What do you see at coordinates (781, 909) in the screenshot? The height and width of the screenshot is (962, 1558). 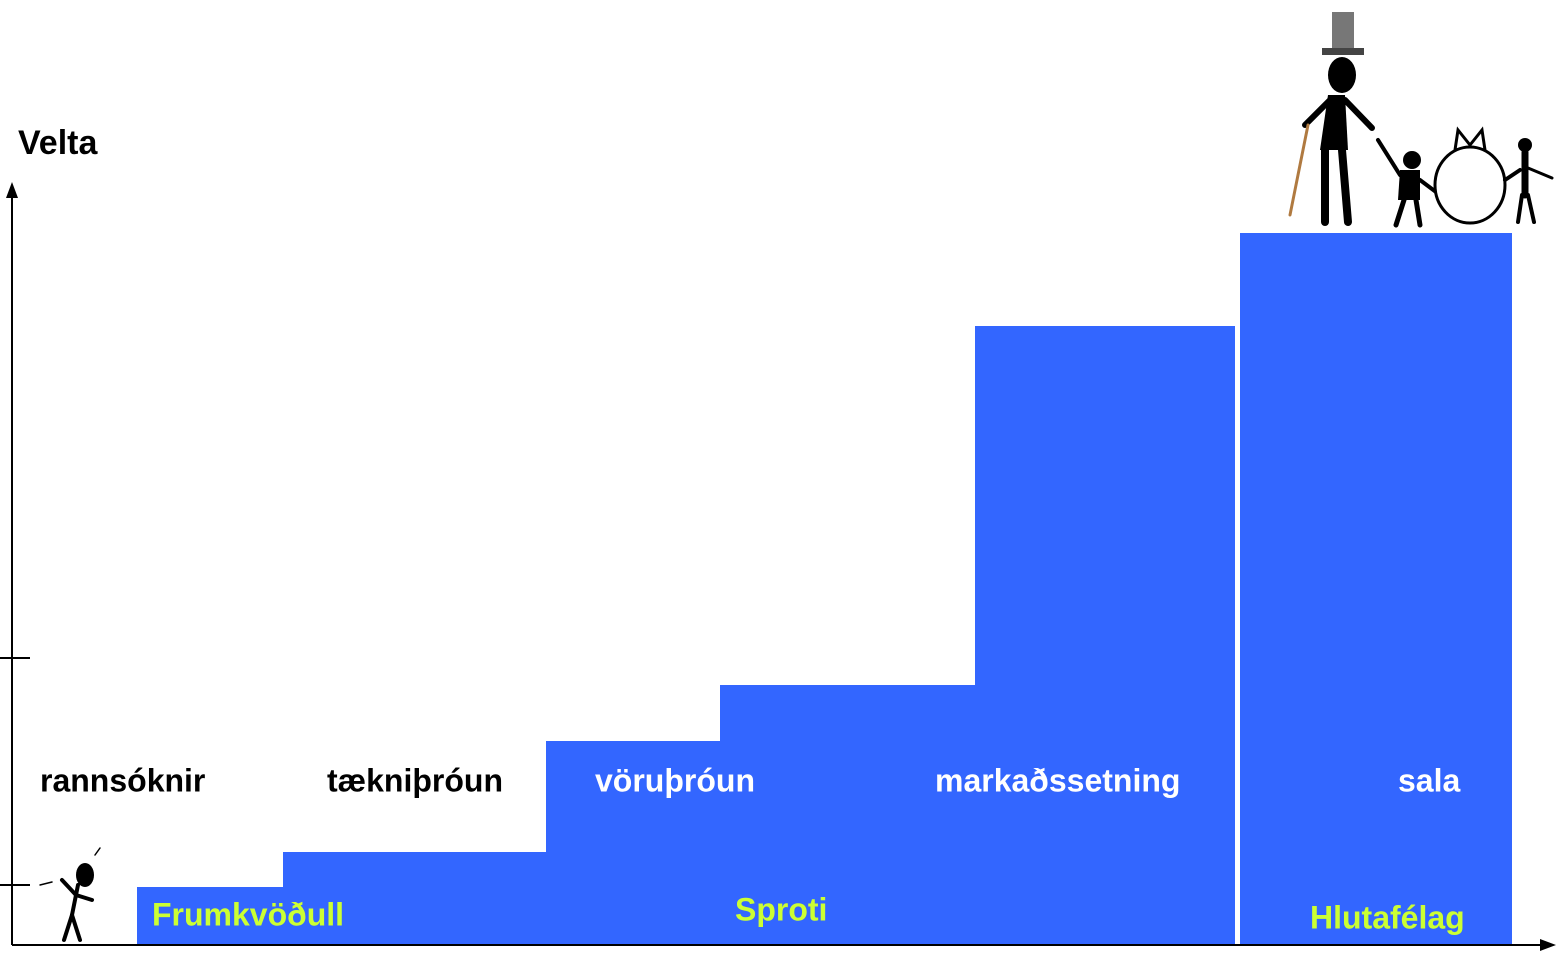 I see `phase-label: Sproti` at bounding box center [781, 909].